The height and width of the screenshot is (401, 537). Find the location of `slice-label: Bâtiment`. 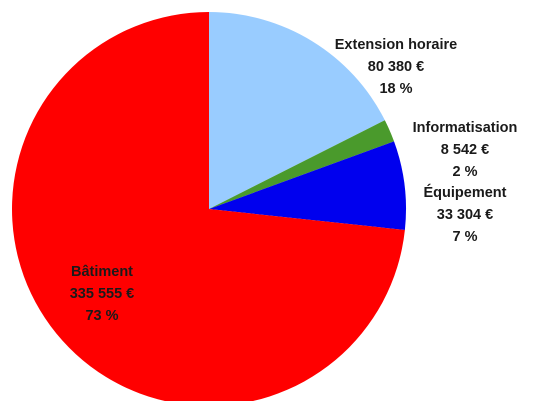

slice-label: Bâtiment is located at coordinates (102, 272).